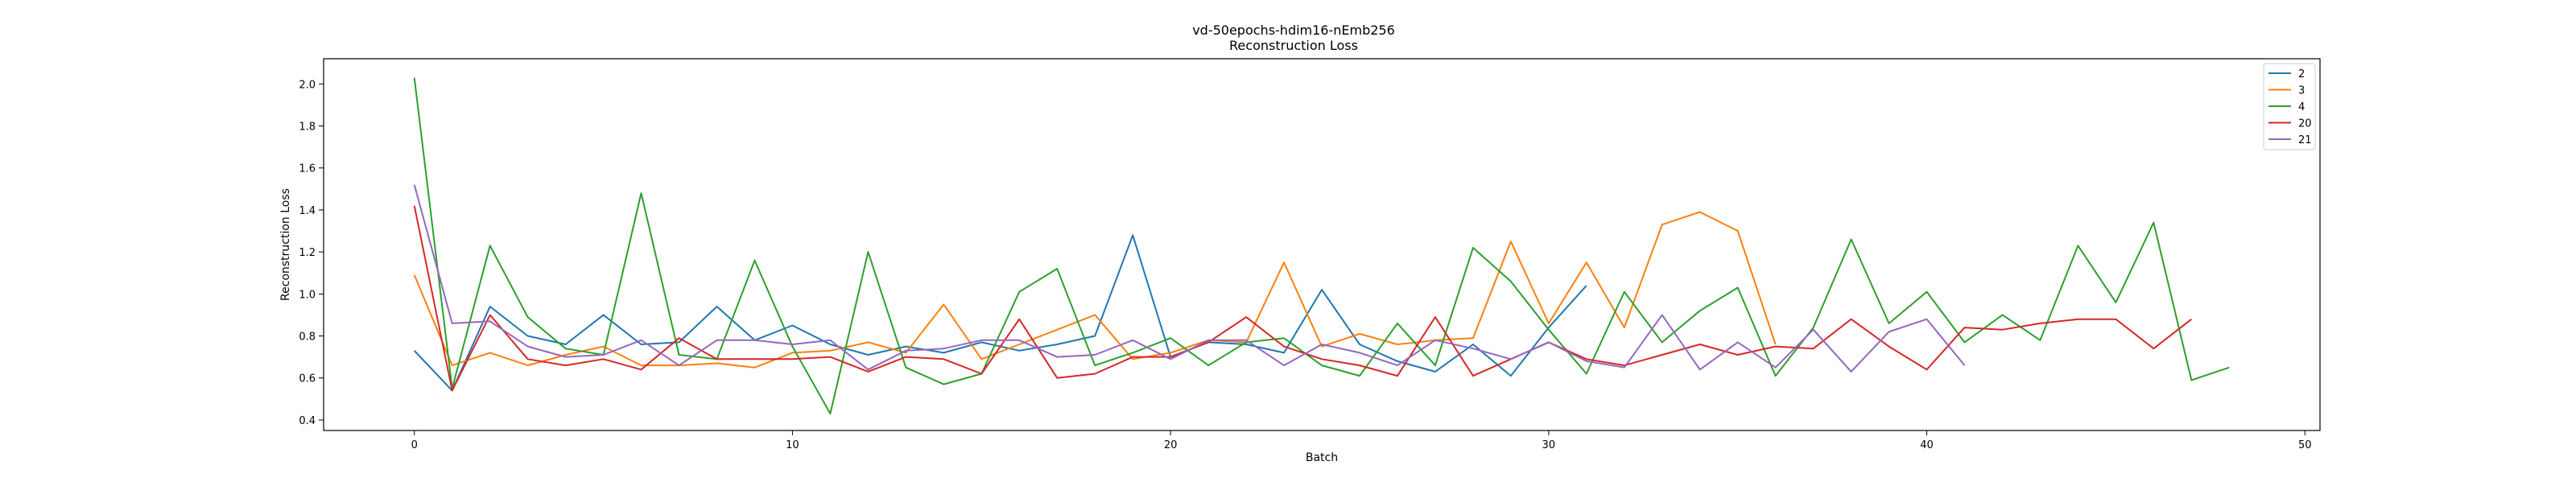 This screenshot has height=486, width=2576. Describe the element at coordinates (1171, 445) in the screenshot. I see `x-tick-label: 20` at that location.